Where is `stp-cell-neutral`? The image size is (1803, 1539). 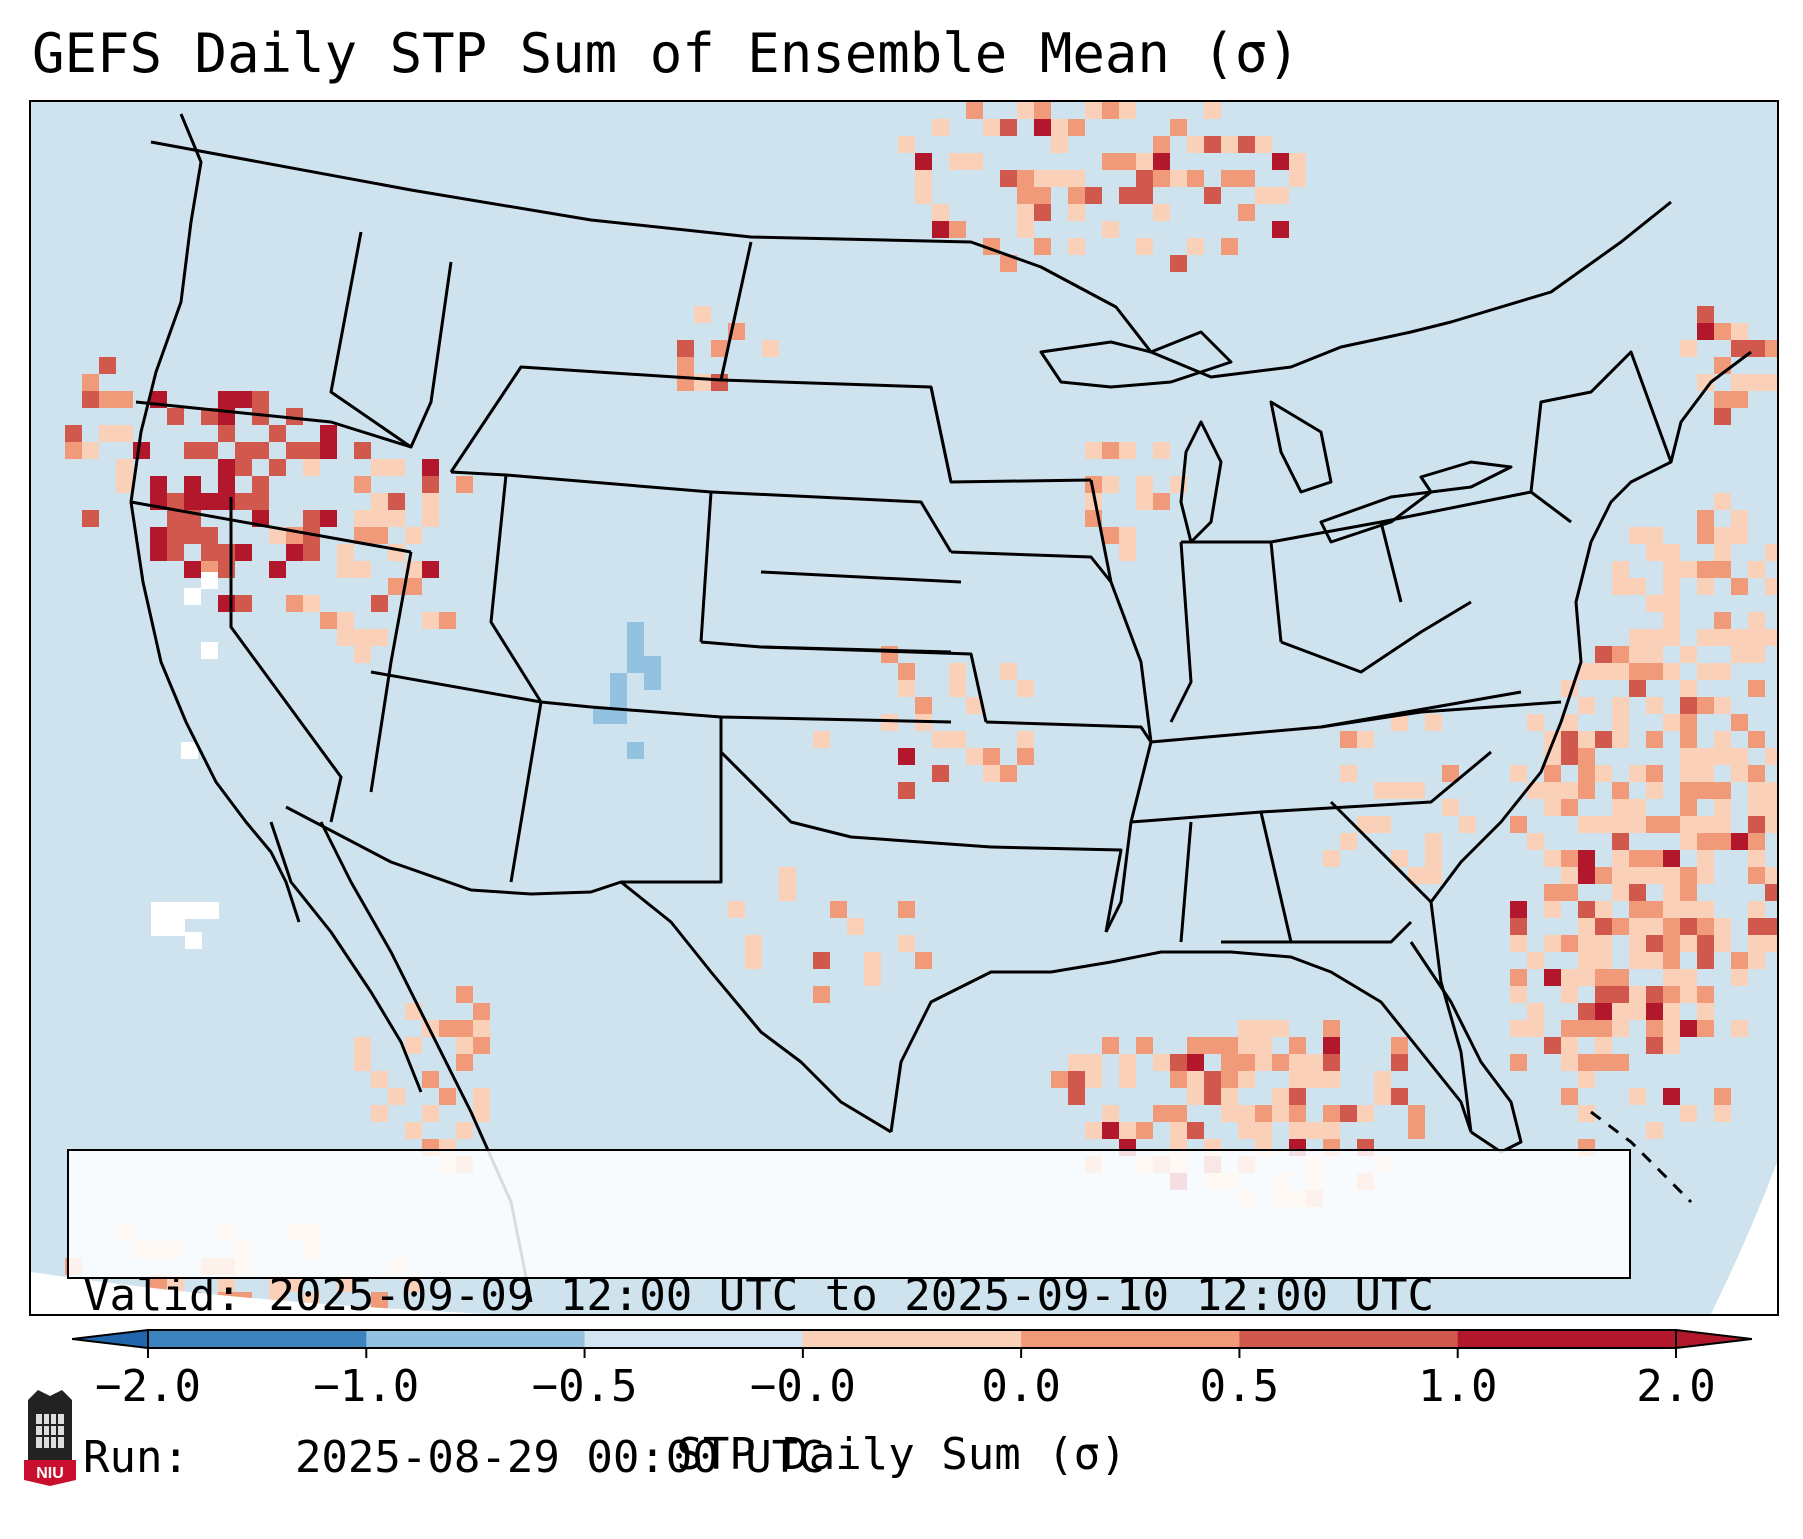
stp-cell-neutral is located at coordinates (210, 910).